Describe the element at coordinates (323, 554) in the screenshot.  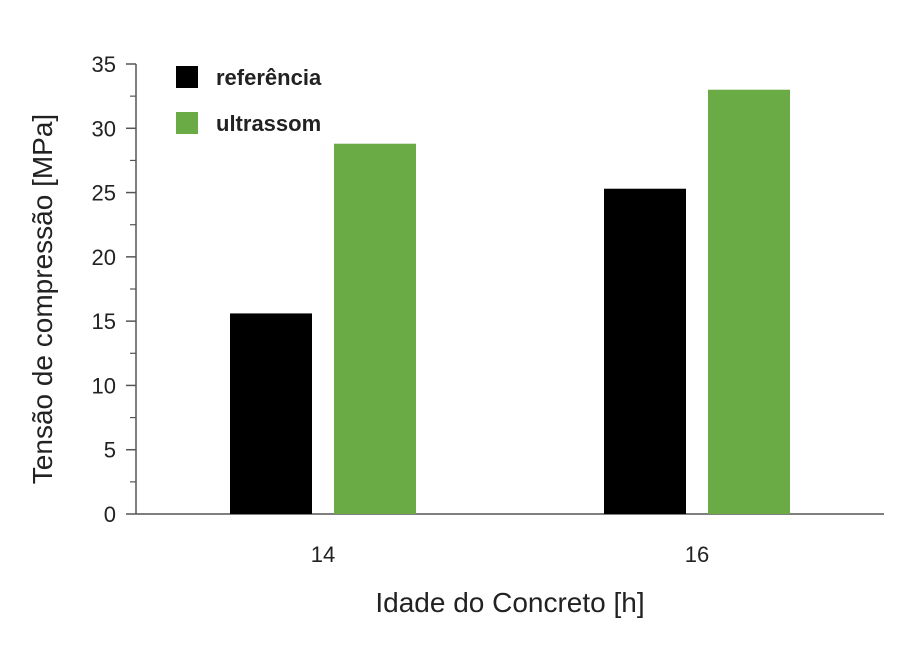
I see `x-tick-label: 14` at that location.